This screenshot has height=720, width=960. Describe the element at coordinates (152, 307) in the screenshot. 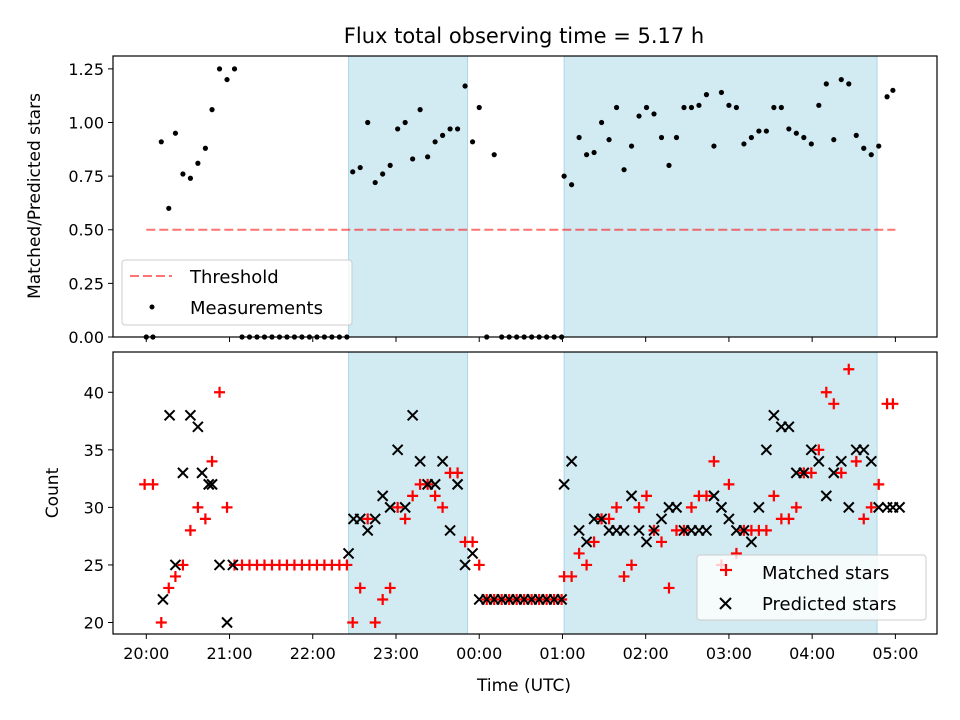

I see `measurements-legend-swatch` at that location.